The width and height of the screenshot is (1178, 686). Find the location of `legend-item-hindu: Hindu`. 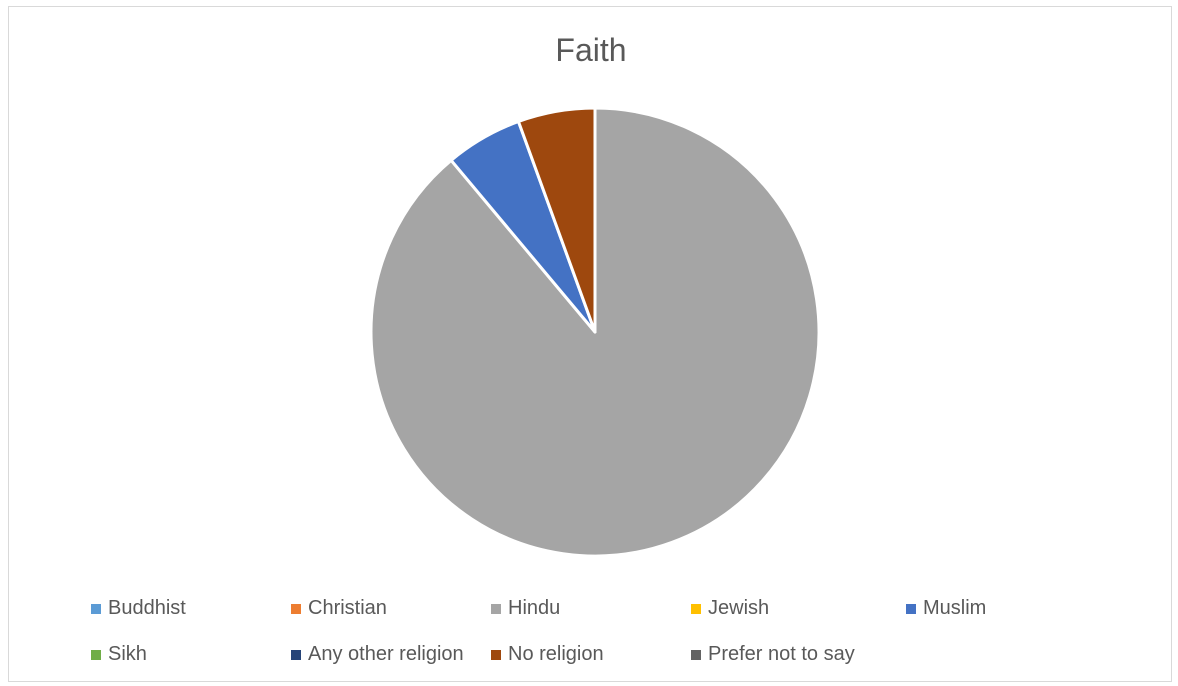

legend-item-hindu: Hindu is located at coordinates (525, 608).